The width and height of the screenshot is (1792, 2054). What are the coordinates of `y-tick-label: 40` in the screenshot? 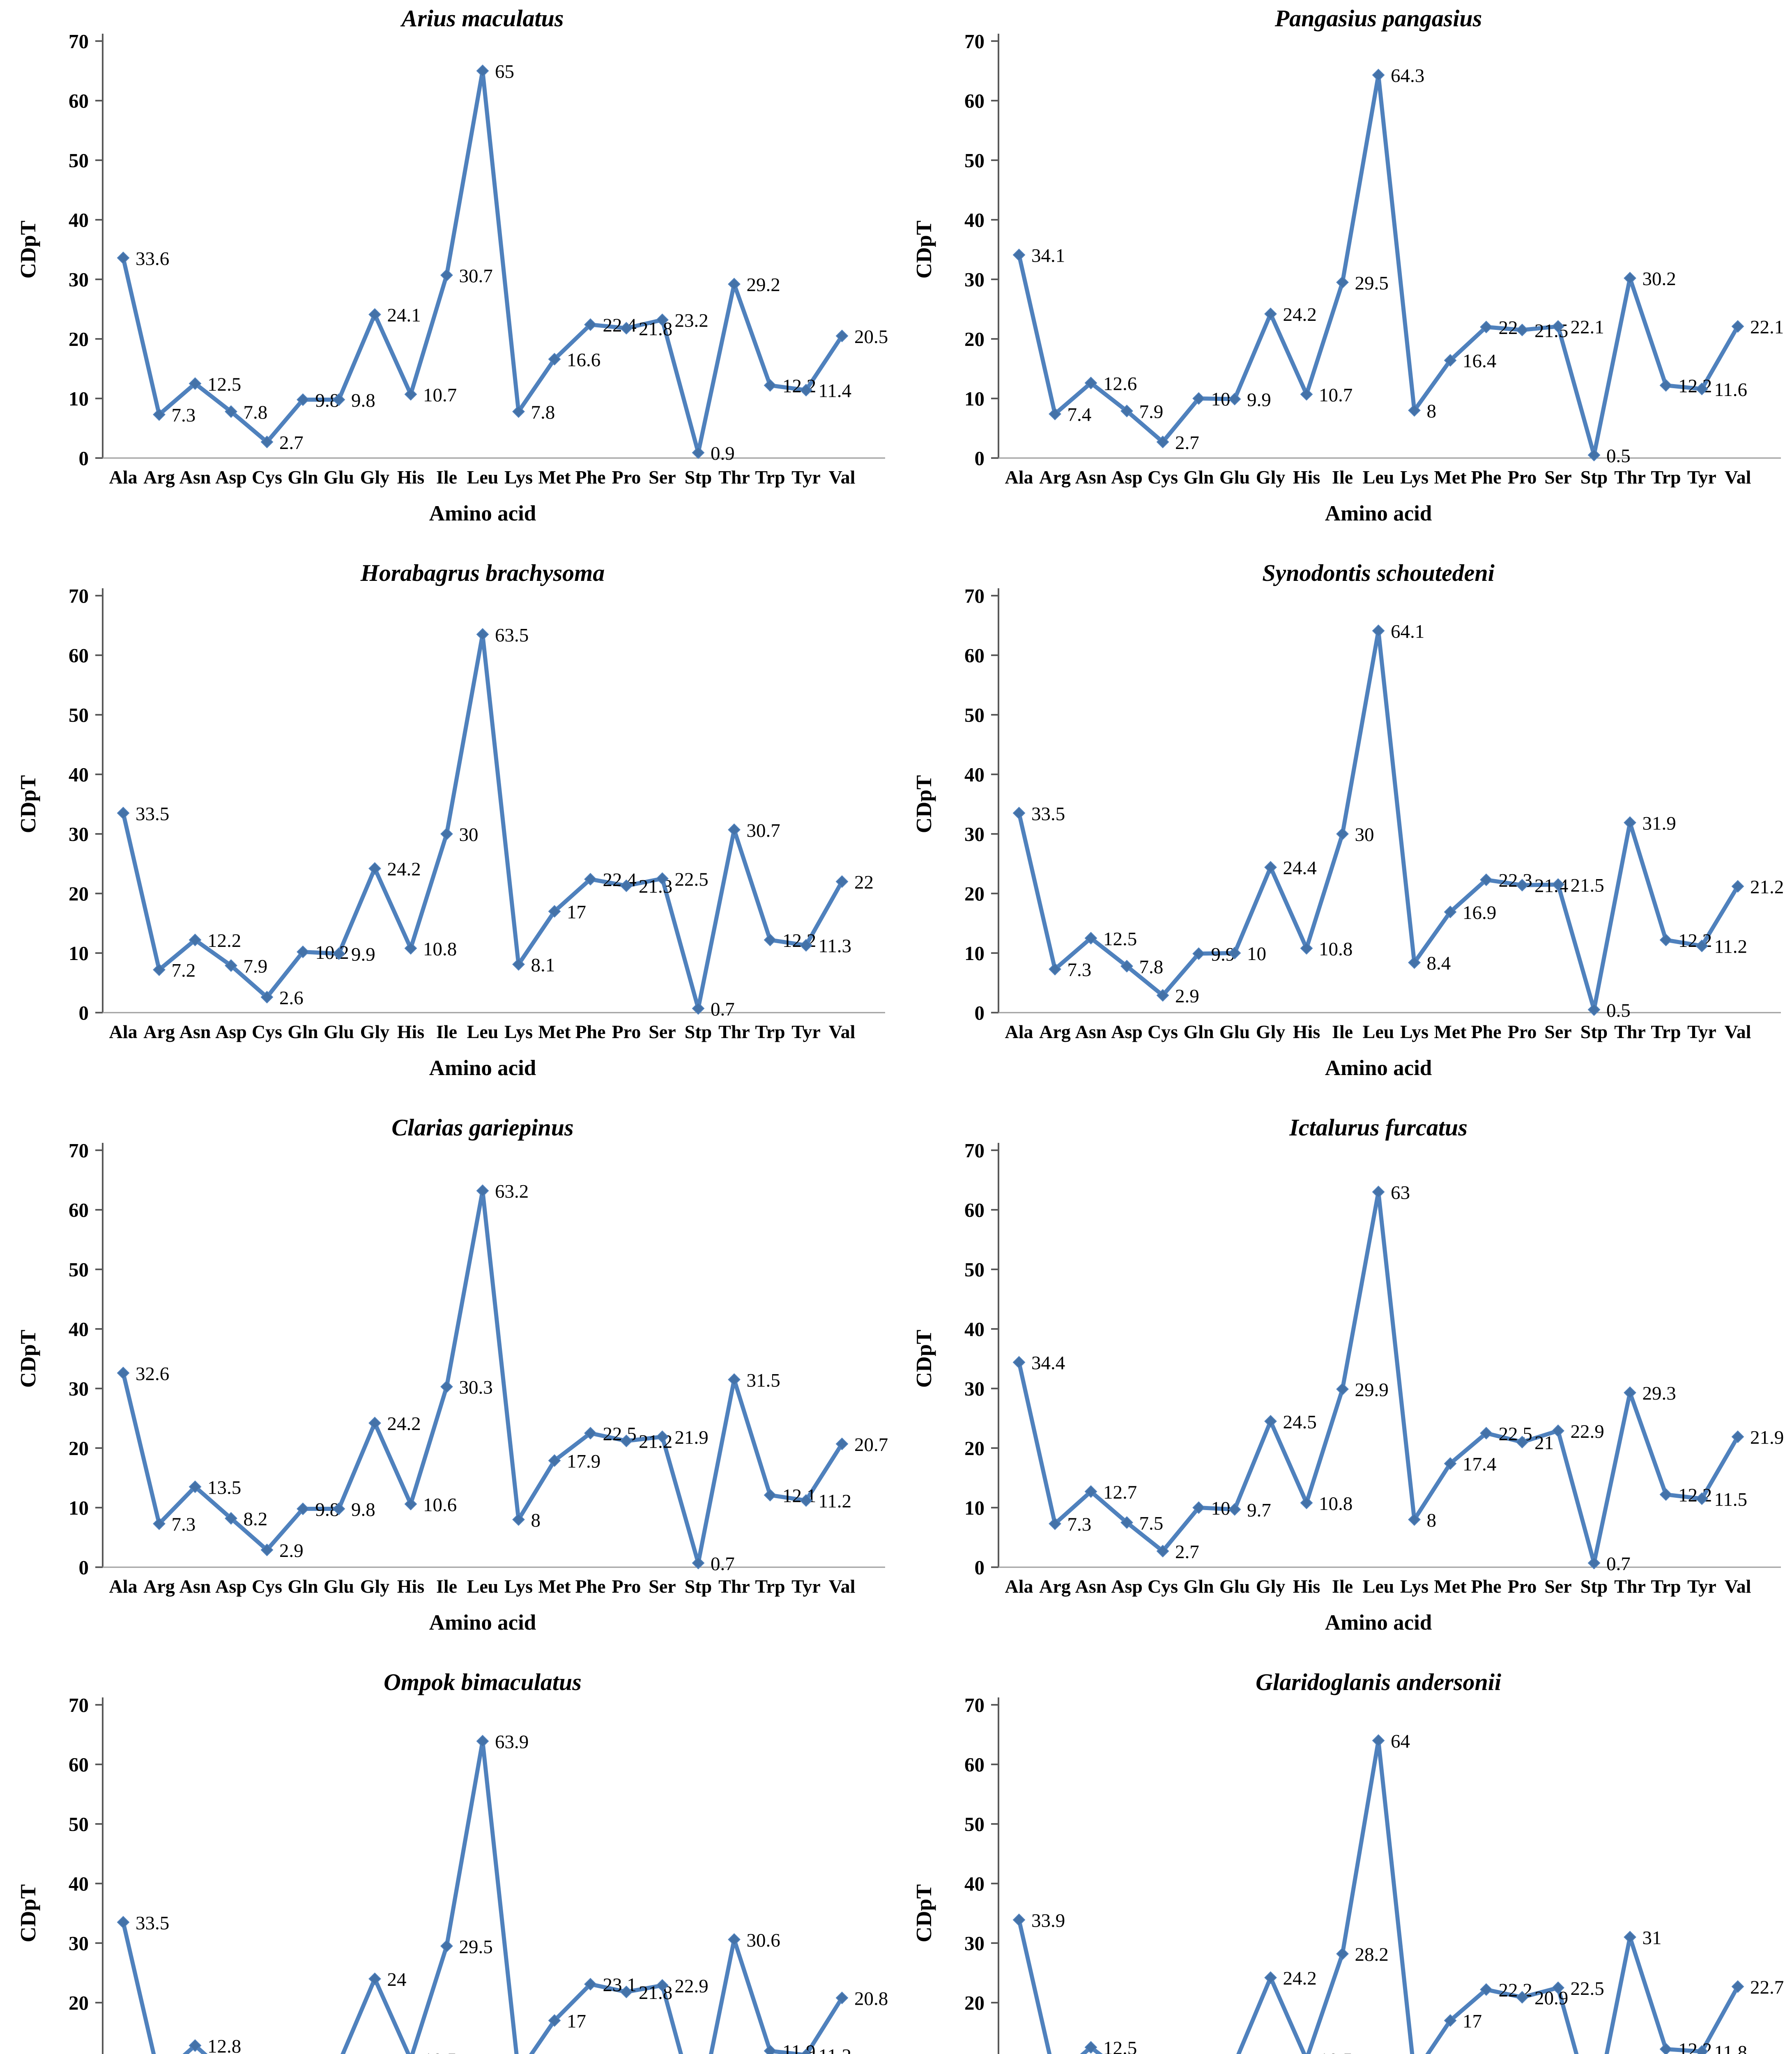 It's located at (79, 1884).